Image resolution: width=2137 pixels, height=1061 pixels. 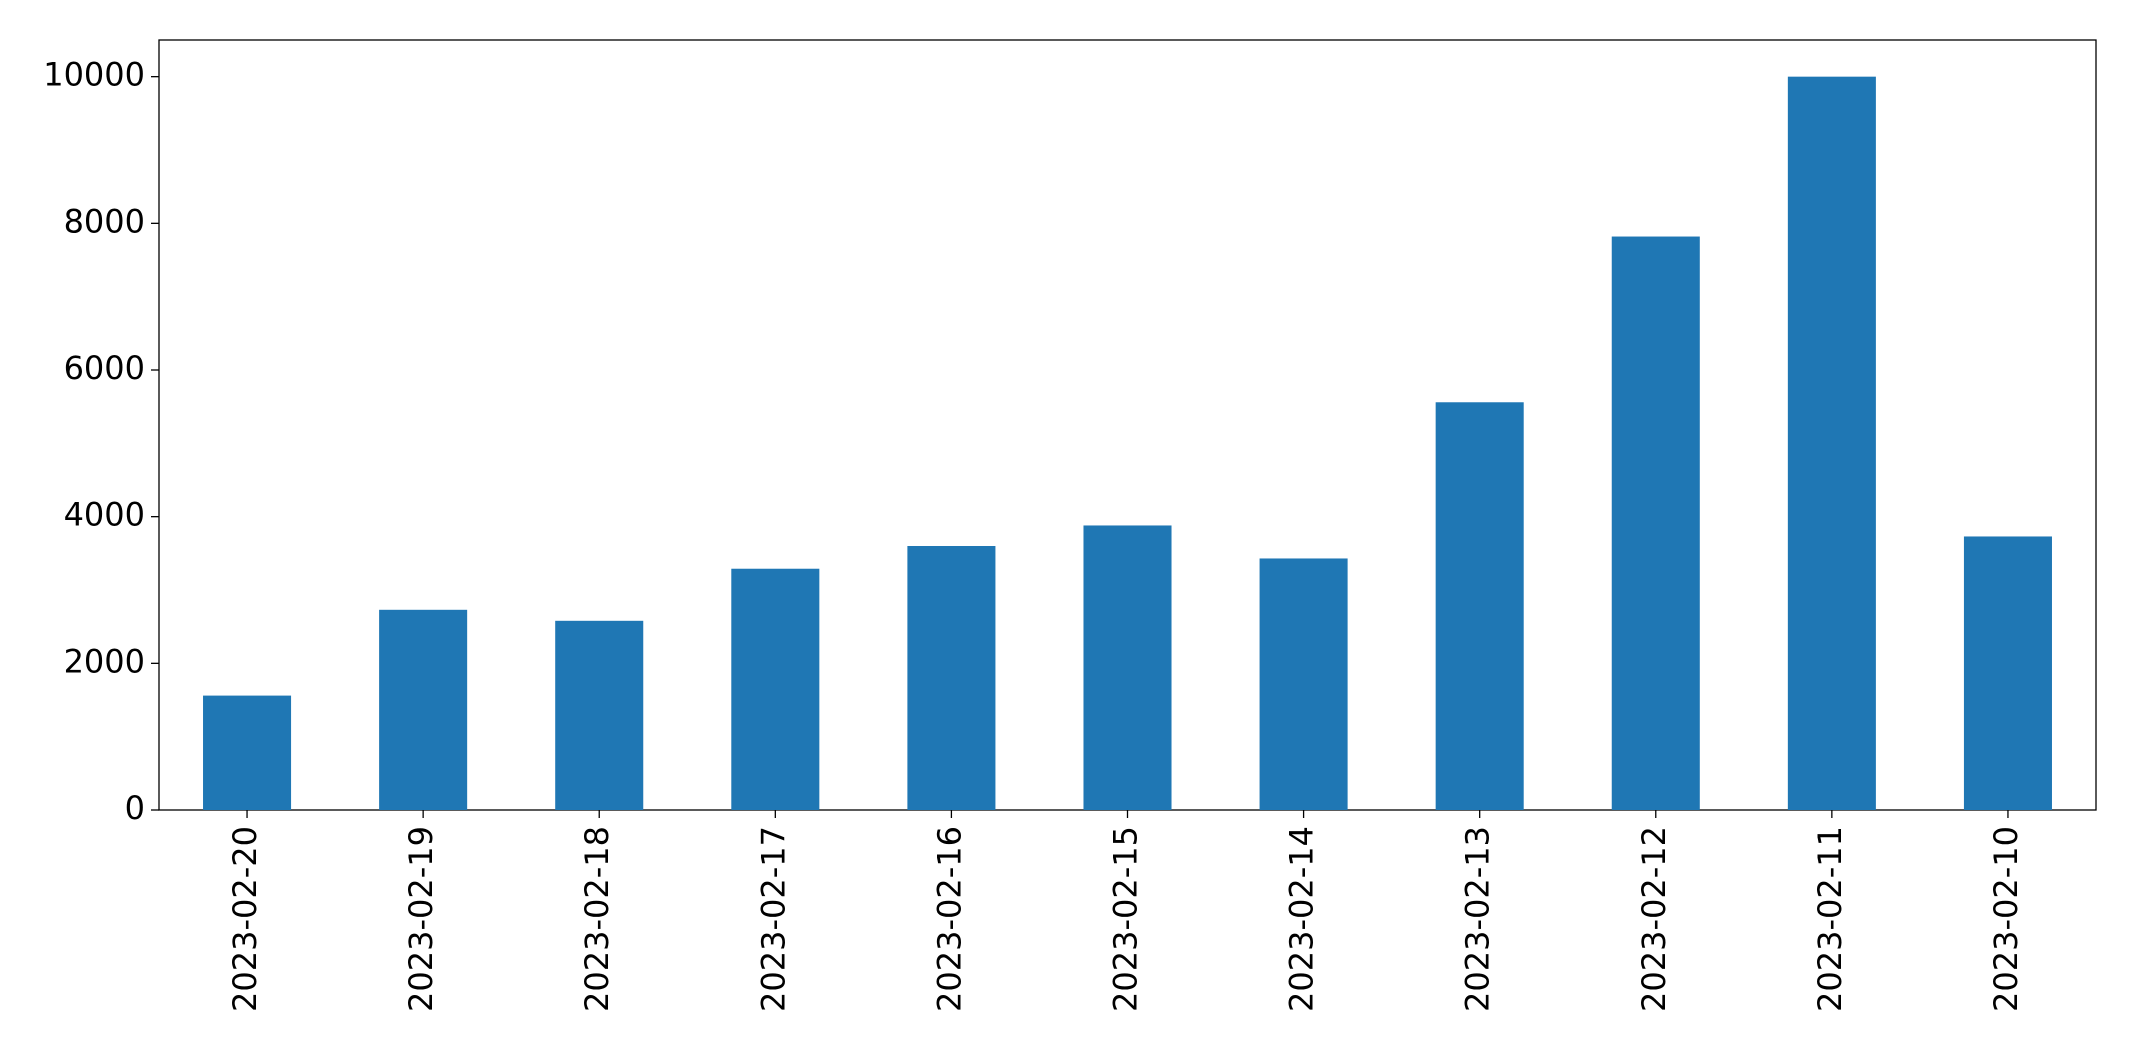 I want to click on y-tick-label: 2000, so click(x=104, y=661).